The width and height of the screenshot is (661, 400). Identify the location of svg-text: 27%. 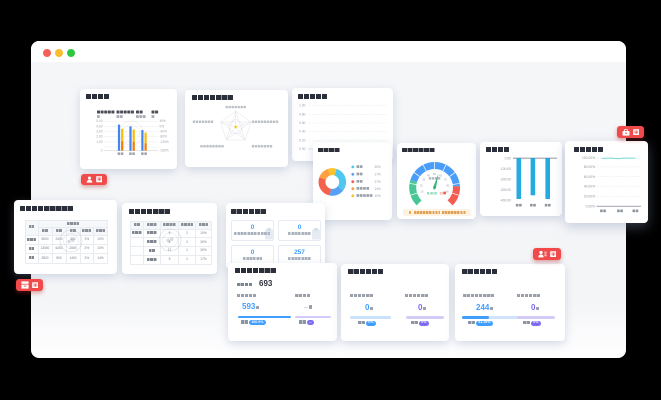
(378, 182).